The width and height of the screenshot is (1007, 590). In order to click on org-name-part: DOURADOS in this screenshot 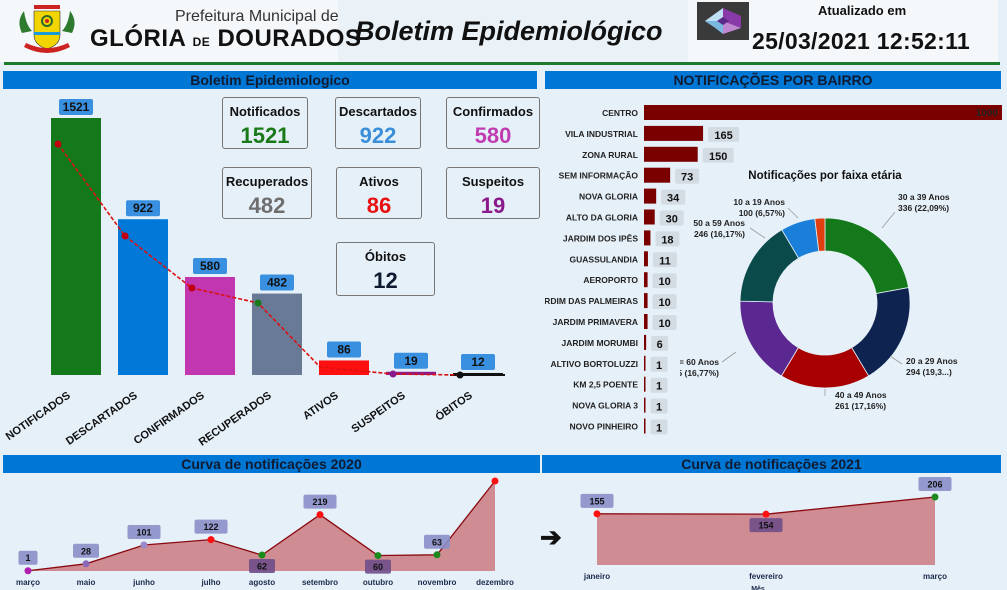, I will do `click(286, 38)`.